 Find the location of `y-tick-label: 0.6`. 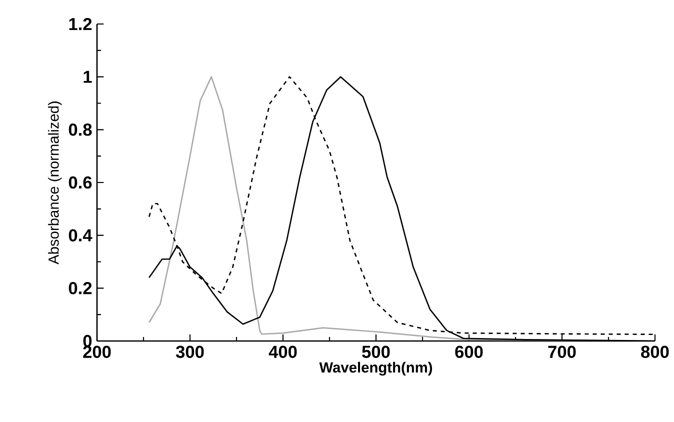

y-tick-label: 0.6 is located at coordinates (80, 182).